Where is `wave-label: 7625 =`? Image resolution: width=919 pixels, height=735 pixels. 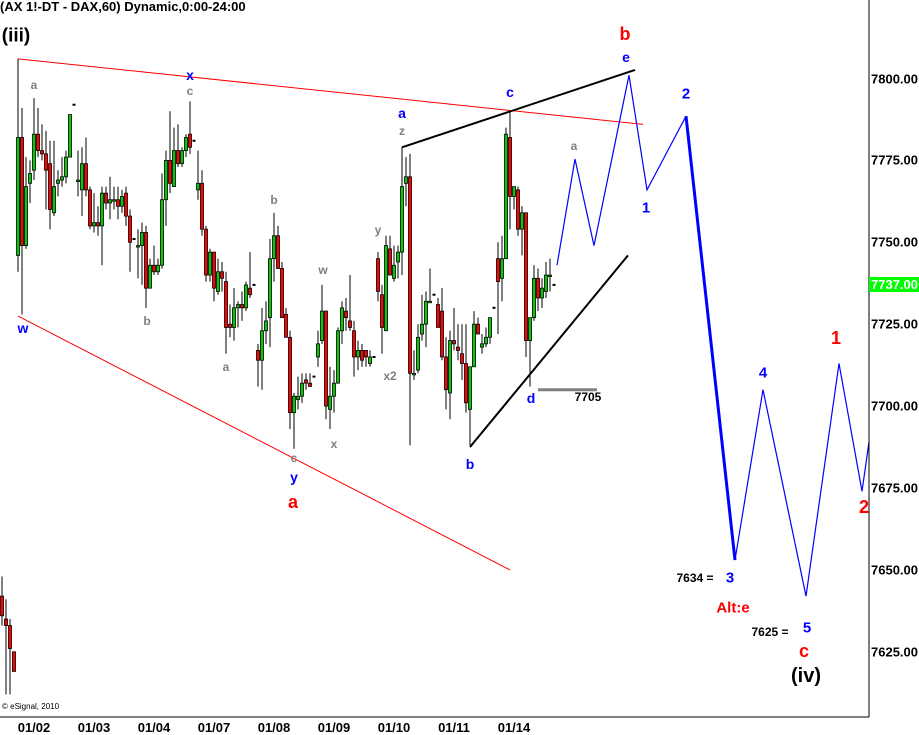
wave-label: 7625 = is located at coordinates (770, 632).